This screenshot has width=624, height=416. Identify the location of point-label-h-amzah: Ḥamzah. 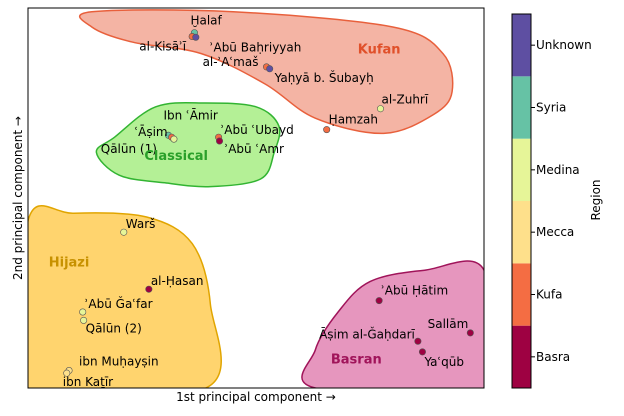
(353, 120).